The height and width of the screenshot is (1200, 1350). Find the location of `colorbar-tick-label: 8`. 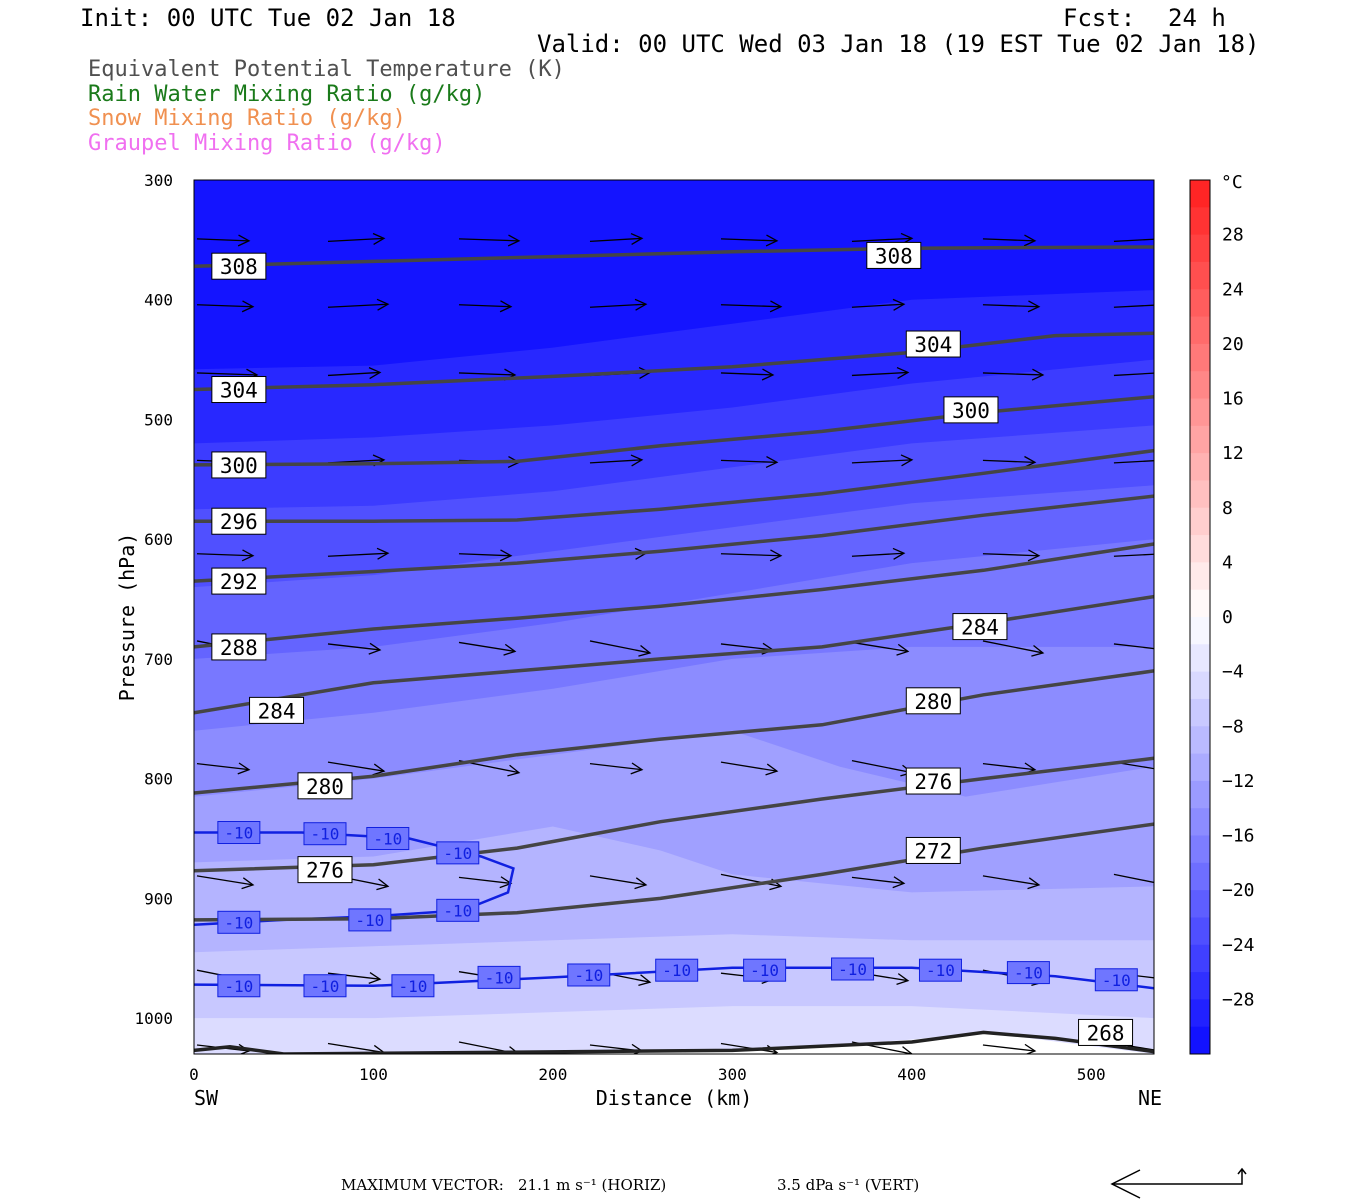

colorbar-tick-label: 8 is located at coordinates (1227, 508).